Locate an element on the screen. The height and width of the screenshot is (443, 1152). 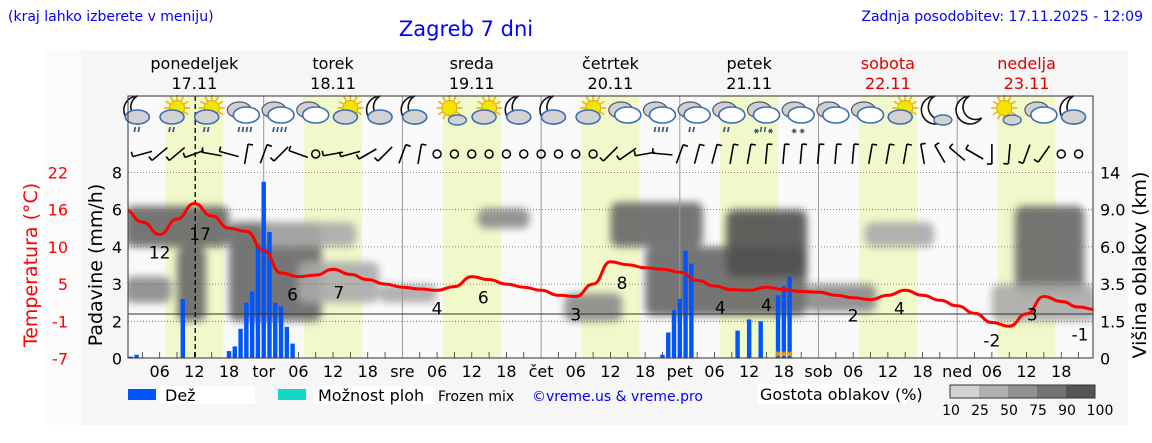
cloud-icon is located at coordinates (313, 112).